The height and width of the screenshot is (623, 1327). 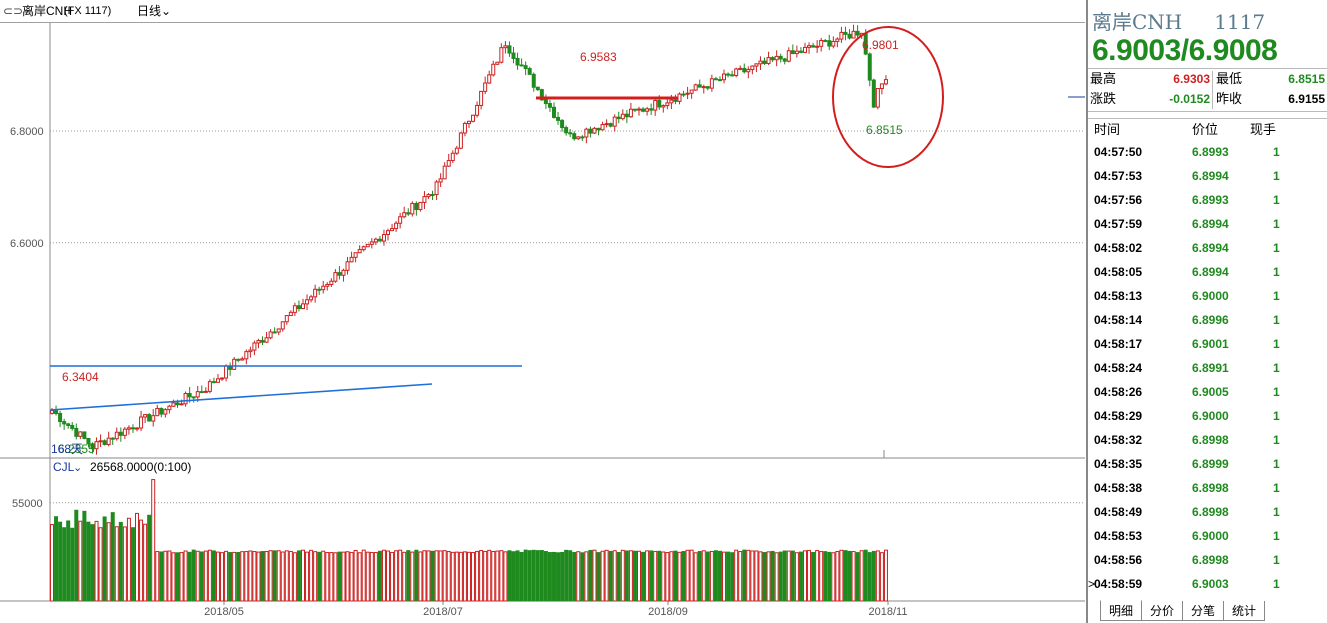 What do you see at coordinates (1203, 611) in the screenshot?
I see `tab-2: 分笔` at bounding box center [1203, 611].